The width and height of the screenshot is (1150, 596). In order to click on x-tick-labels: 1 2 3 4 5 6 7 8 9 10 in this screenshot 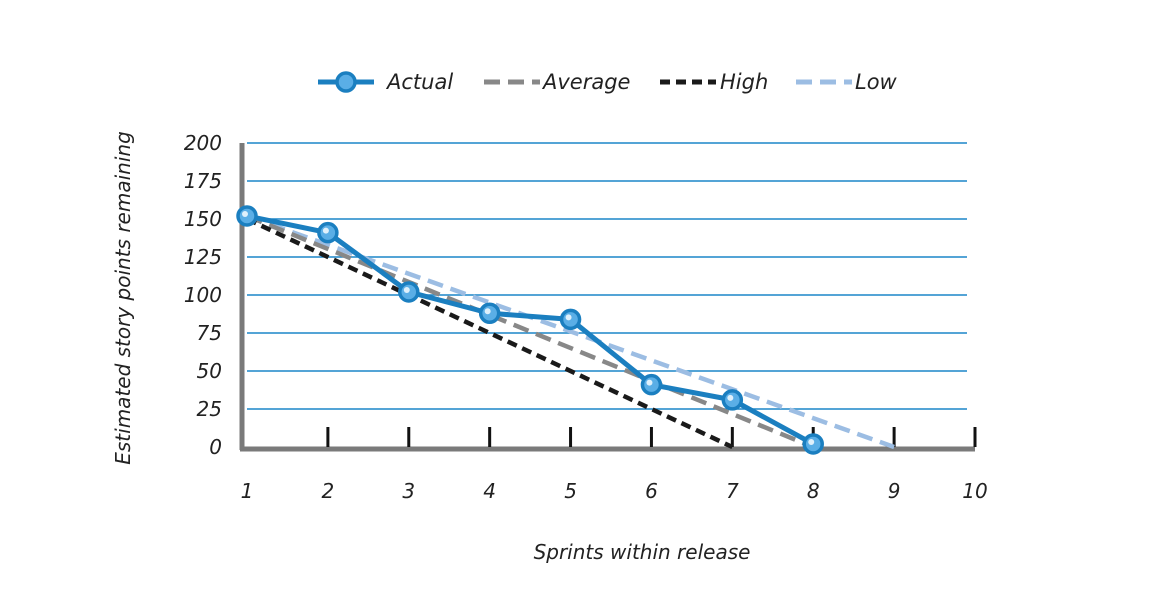, I will do `click(614, 491)`.